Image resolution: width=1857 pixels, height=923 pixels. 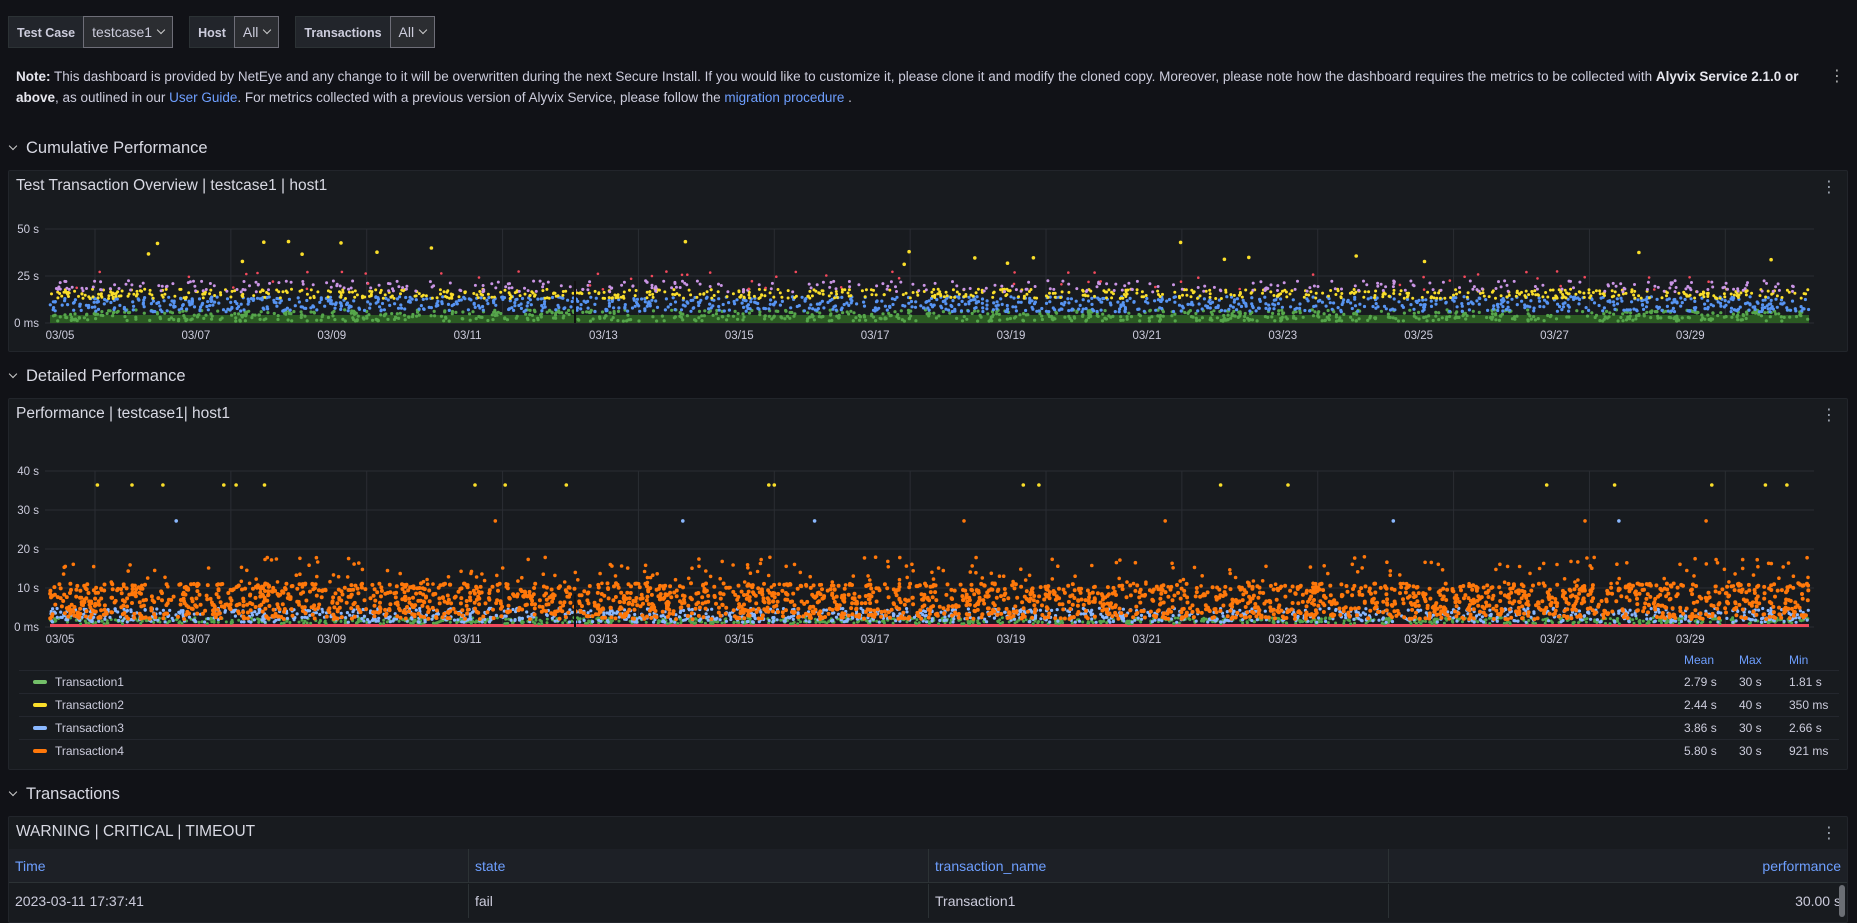 What do you see at coordinates (203, 97) in the screenshot?
I see `user-guide-link: User Guide` at bounding box center [203, 97].